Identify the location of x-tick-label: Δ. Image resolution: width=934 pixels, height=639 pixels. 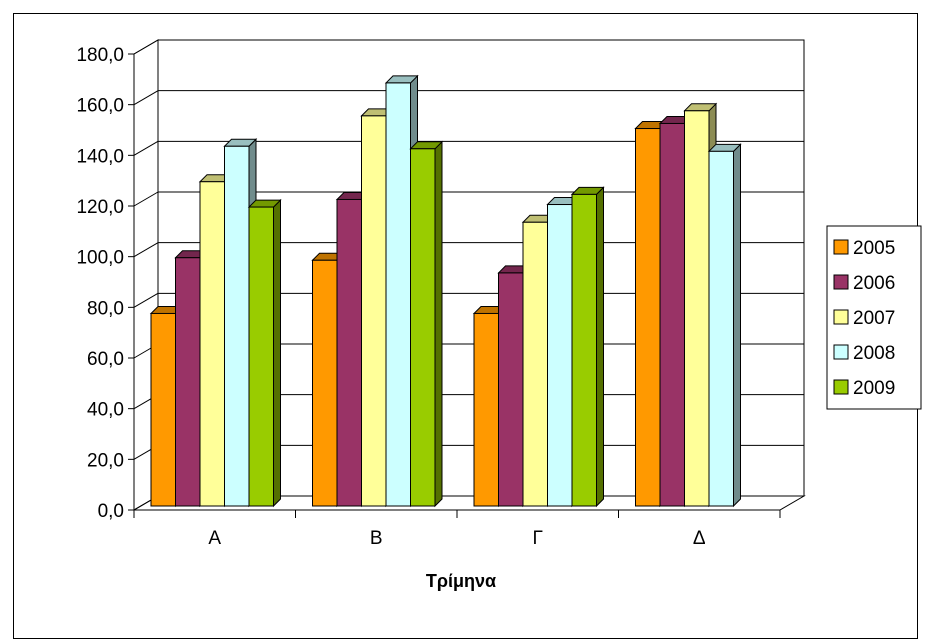
(699, 538).